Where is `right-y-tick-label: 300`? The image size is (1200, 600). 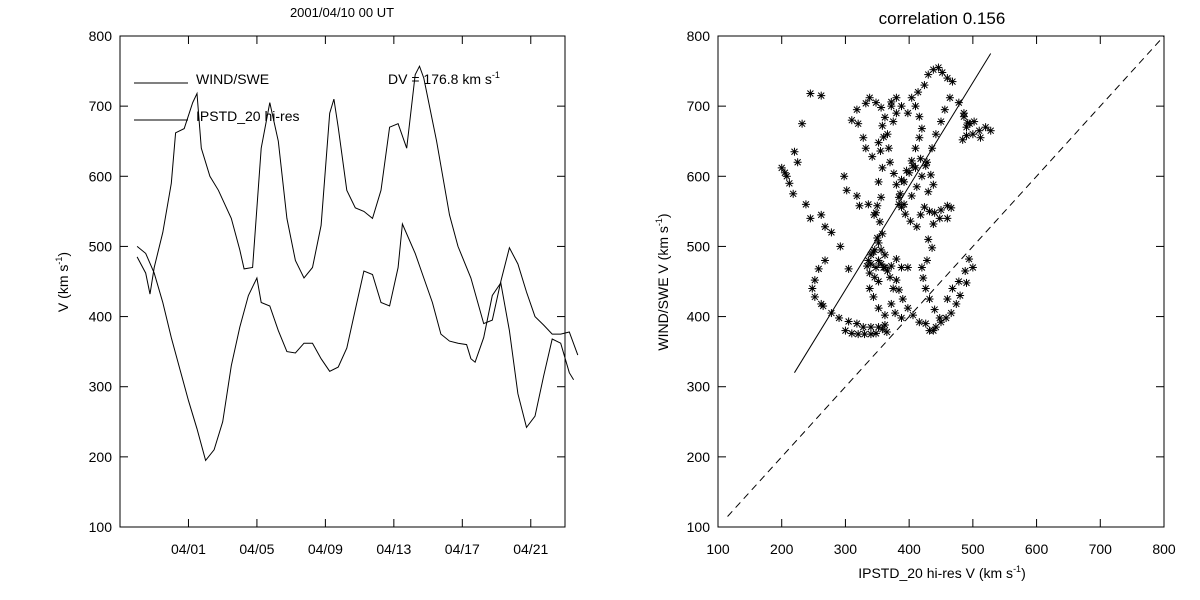
right-y-tick-label: 300 is located at coordinates (699, 387).